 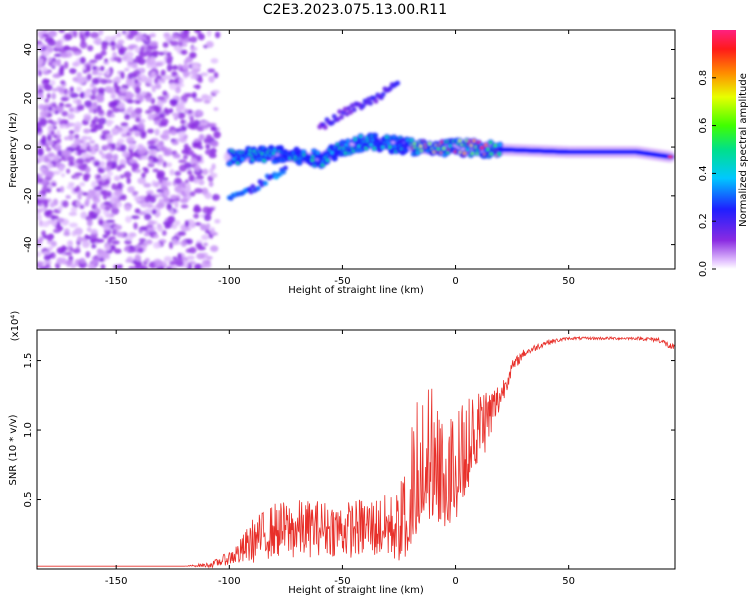 I want to click on y-tick-label: -40, so click(x=28, y=244).